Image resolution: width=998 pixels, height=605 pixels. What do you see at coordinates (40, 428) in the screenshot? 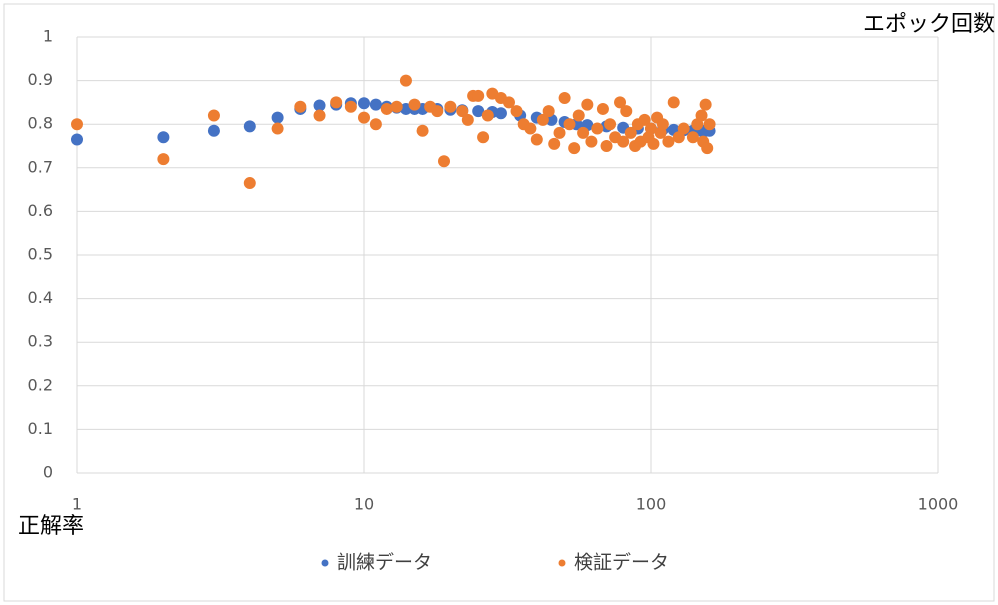
I see `y-tick-label: 0.1` at bounding box center [40, 428].